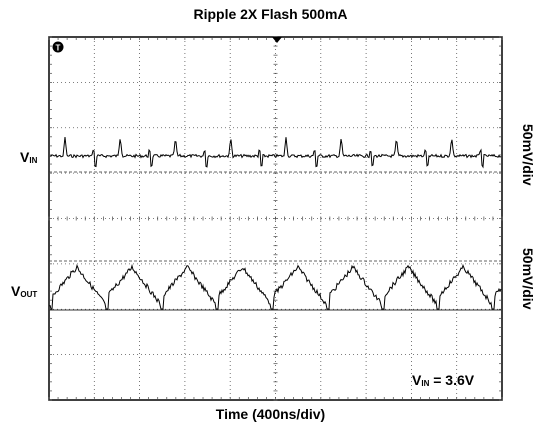 This screenshot has height=428, width=541. I want to click on trigger-badge-text: T, so click(58, 48).